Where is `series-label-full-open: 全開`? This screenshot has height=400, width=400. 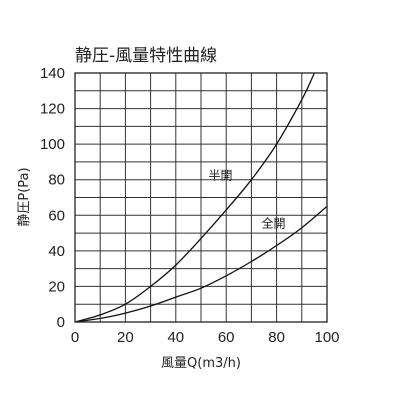 series-label-full-open: 全開 is located at coordinates (273, 223).